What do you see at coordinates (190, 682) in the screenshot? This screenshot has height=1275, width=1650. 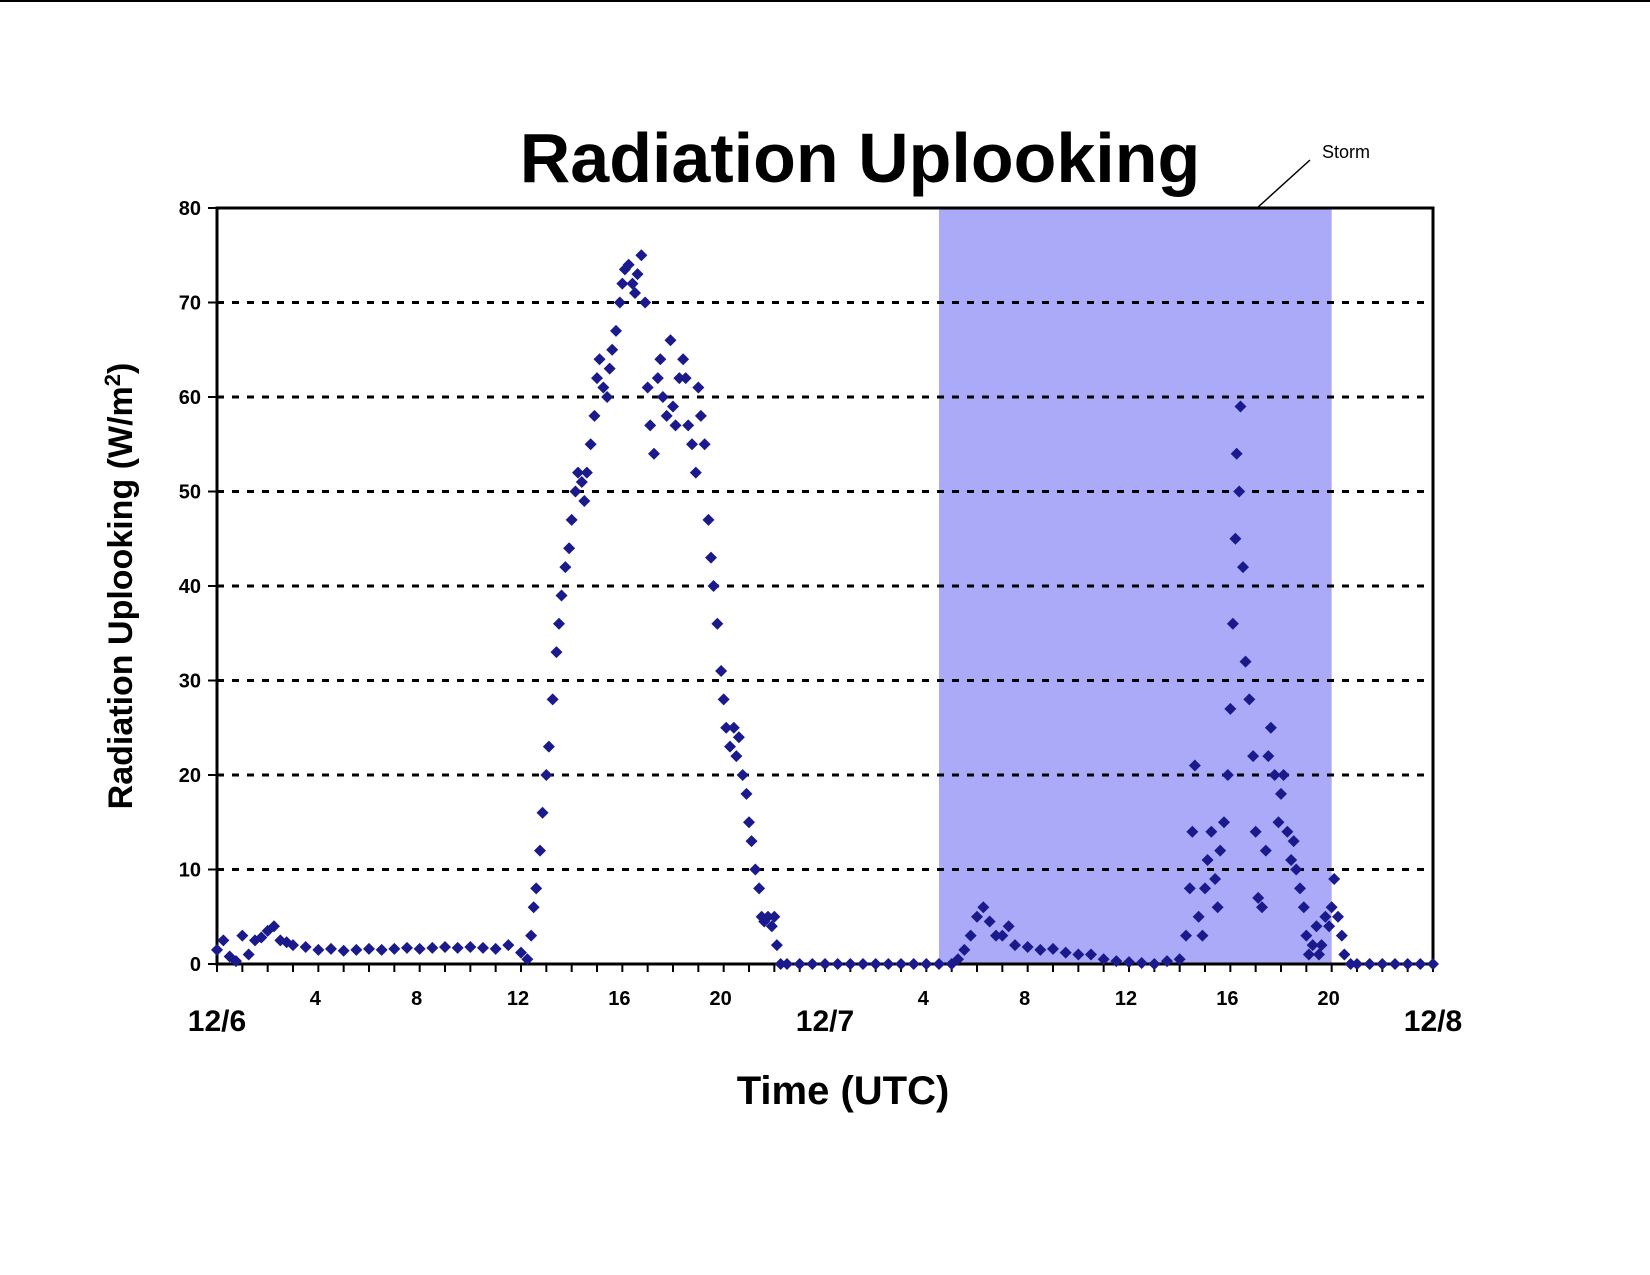 I see `y-tick-label: 30` at bounding box center [190, 682].